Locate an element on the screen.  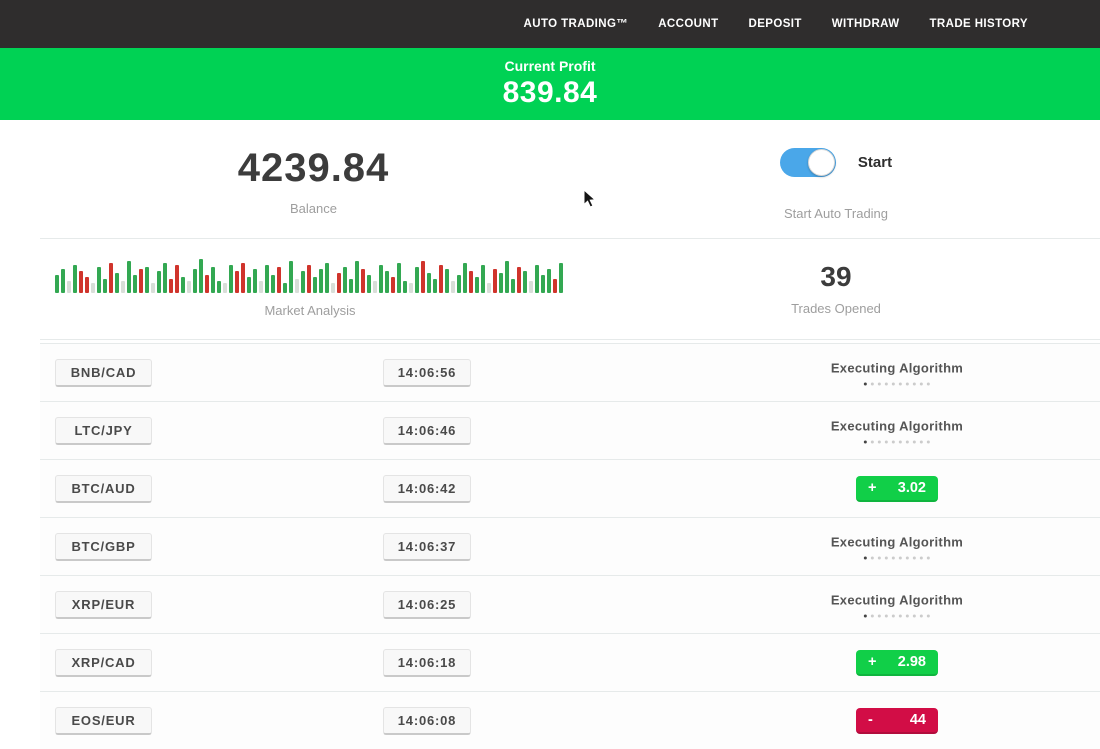
market-analysis-block: Market Analysis is located at coordinates (313, 298).